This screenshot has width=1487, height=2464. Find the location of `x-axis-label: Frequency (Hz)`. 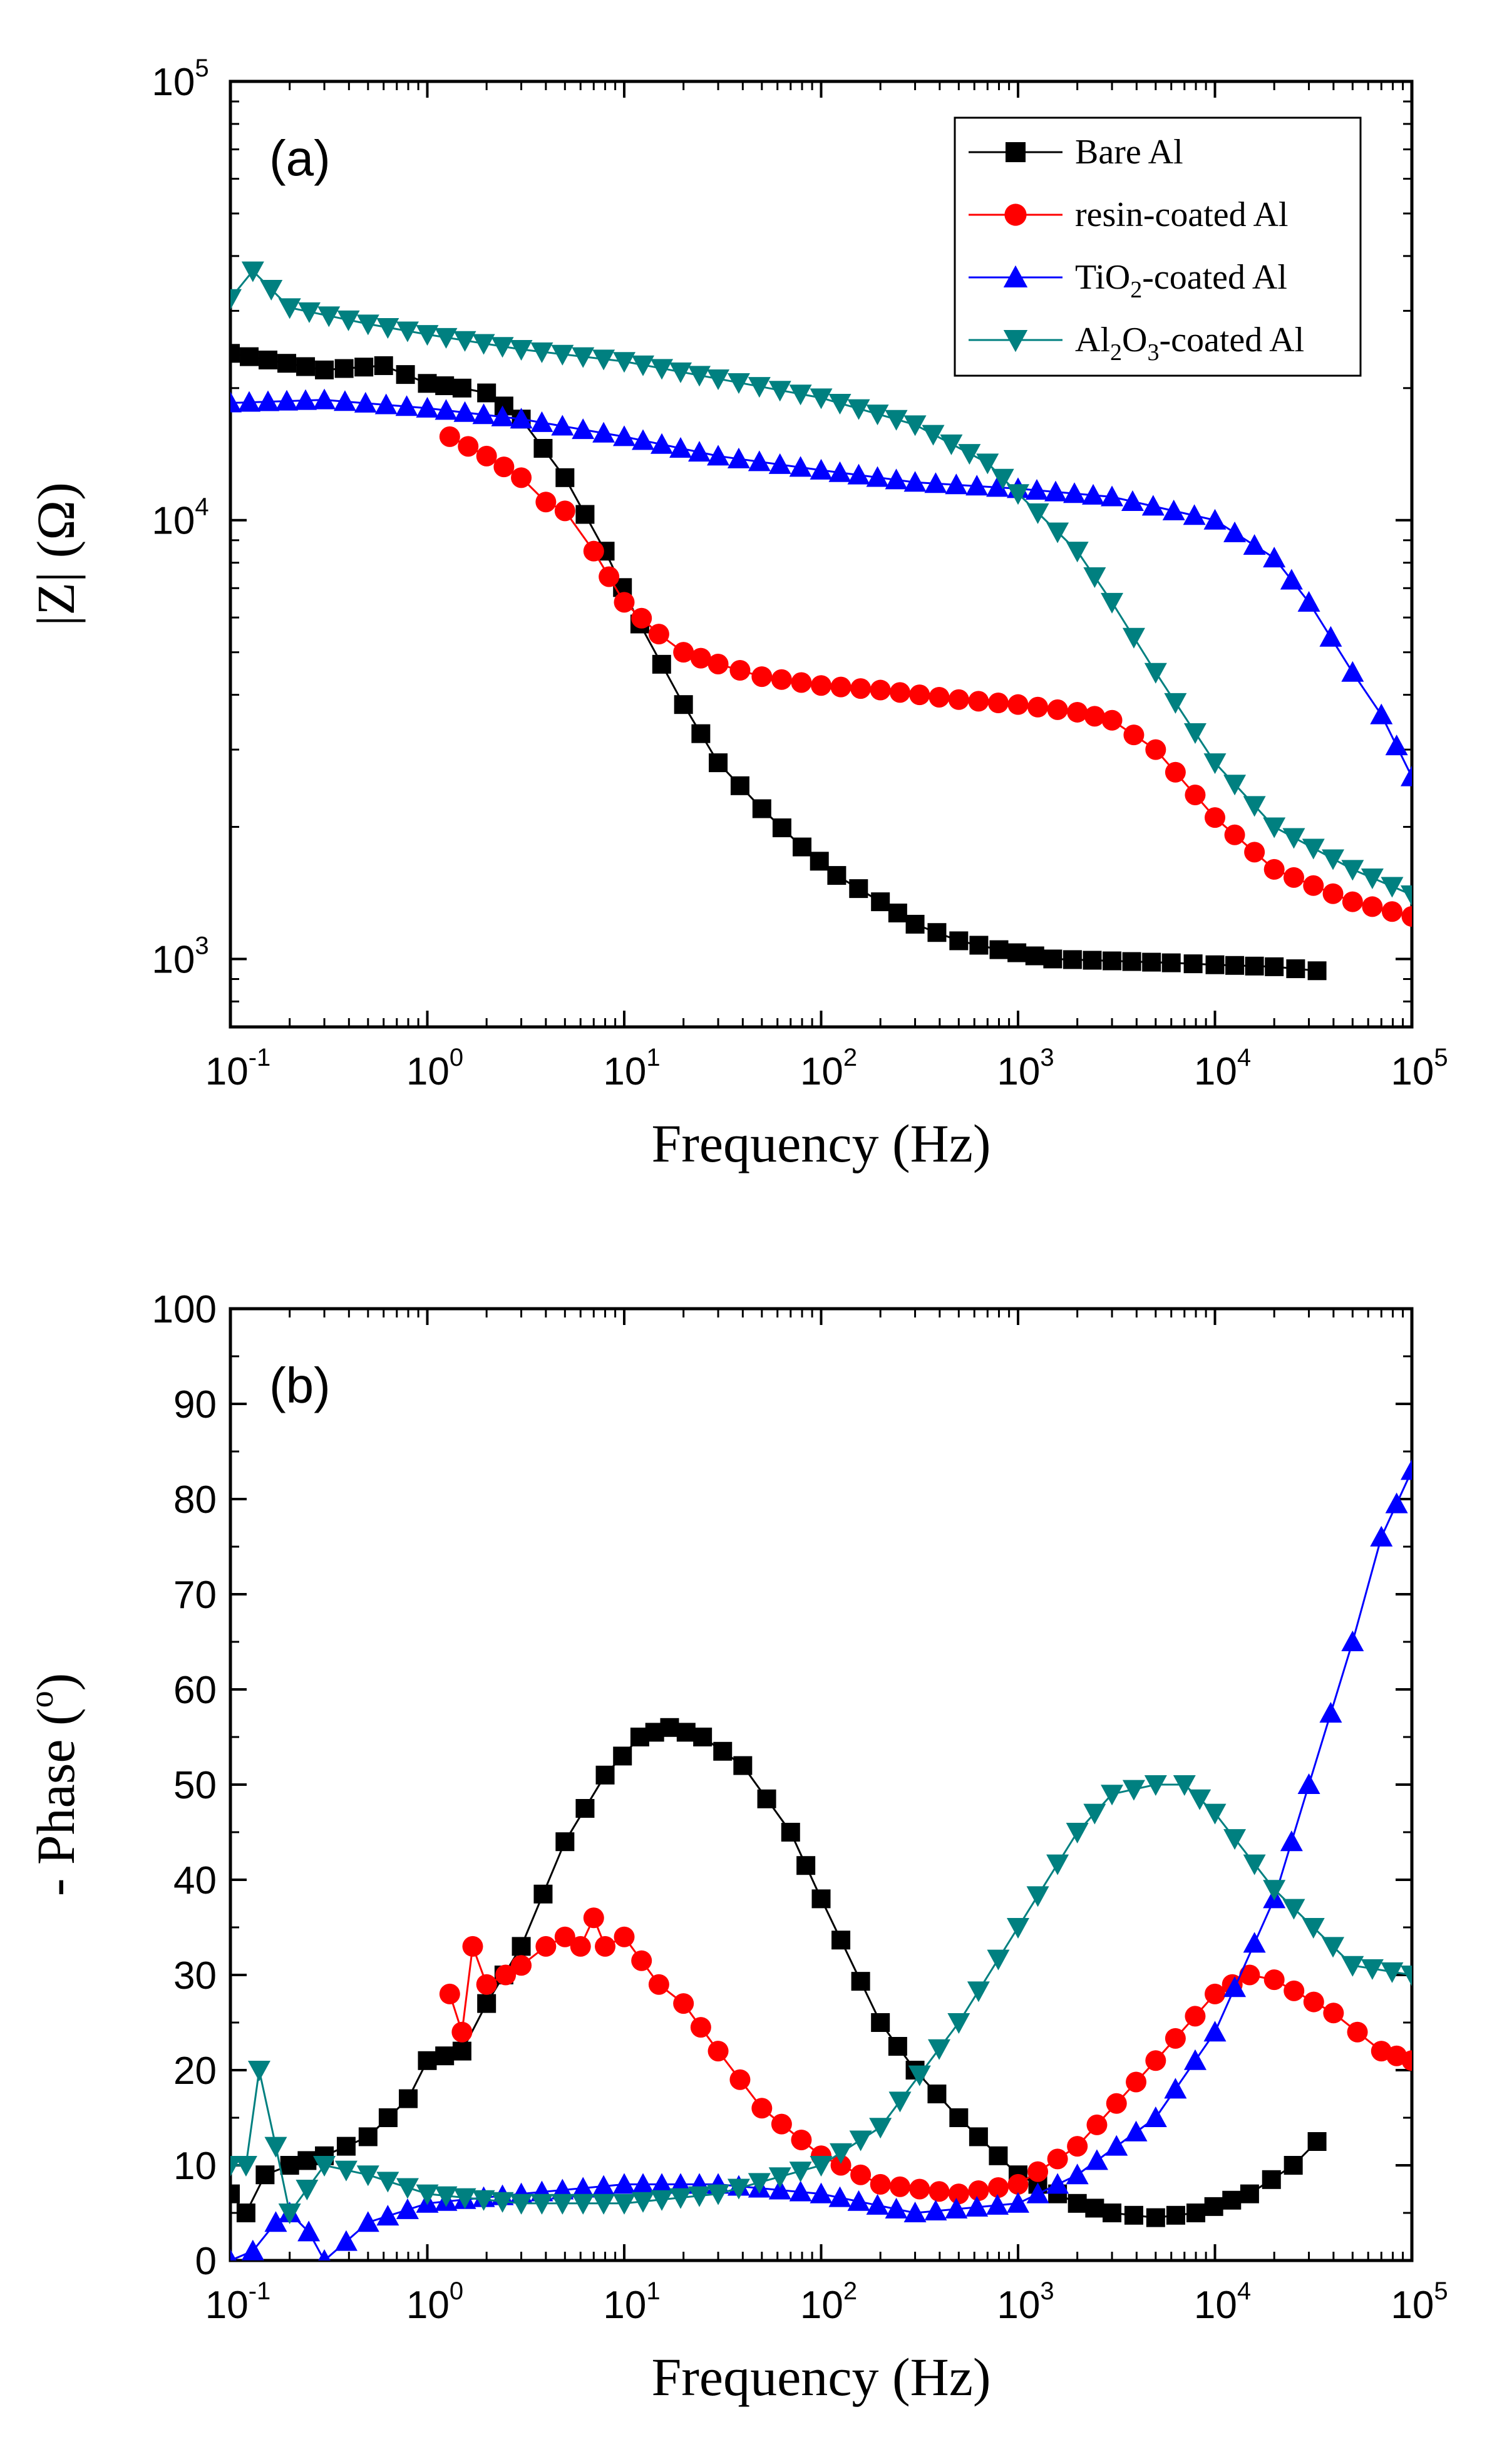

x-axis-label: Frequency (Hz) is located at coordinates (820, 1143).